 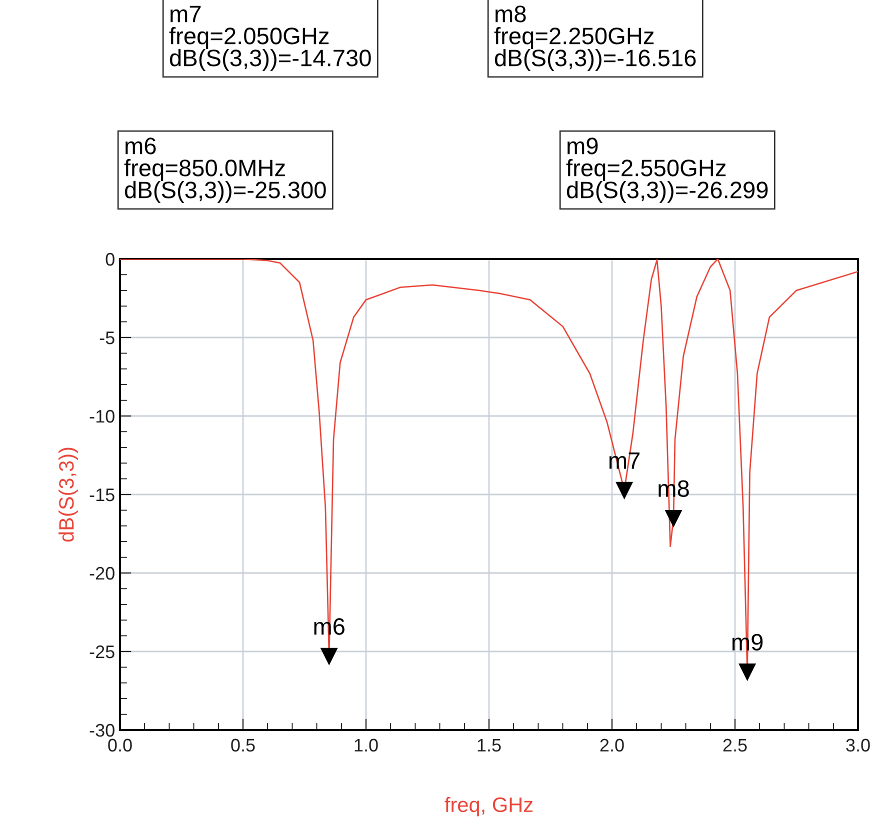 What do you see at coordinates (102, 730) in the screenshot?
I see `y-tick-label: -30` at bounding box center [102, 730].